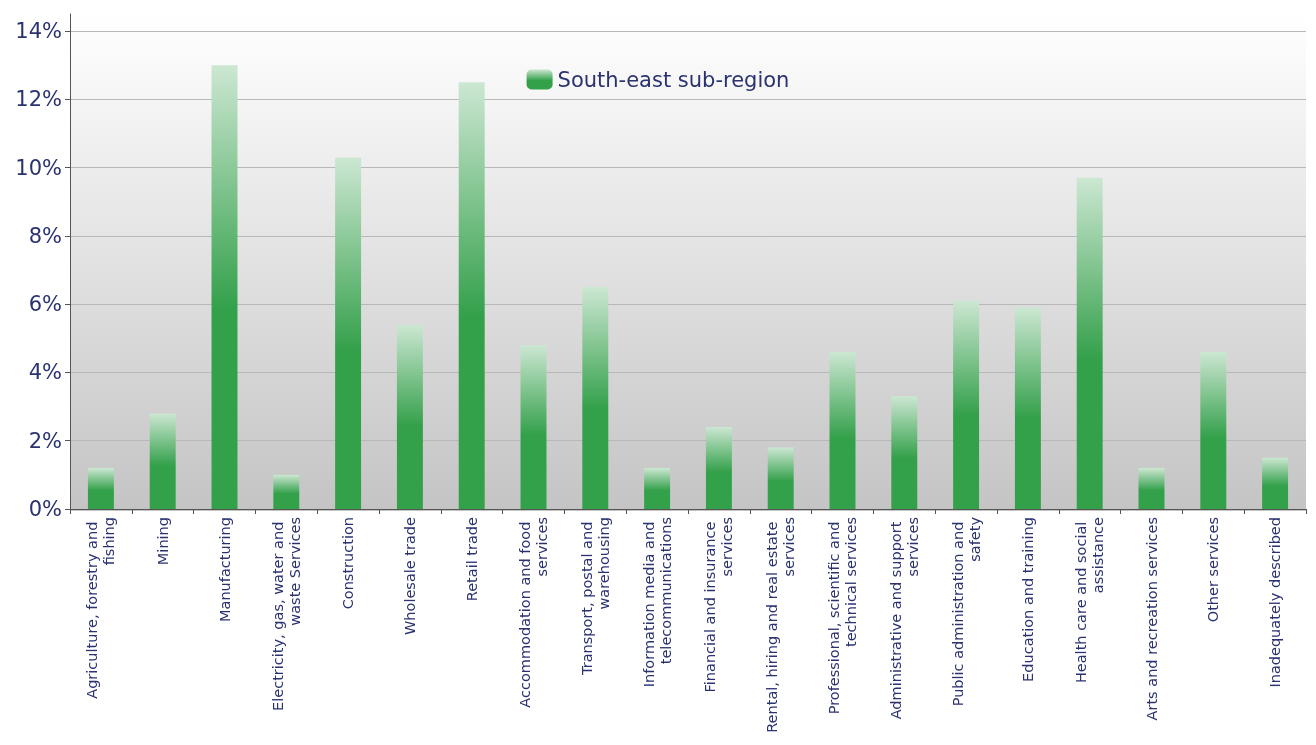 This screenshot has width=1316, height=745. I want to click on y-tick-label: 0%, so click(45, 509).